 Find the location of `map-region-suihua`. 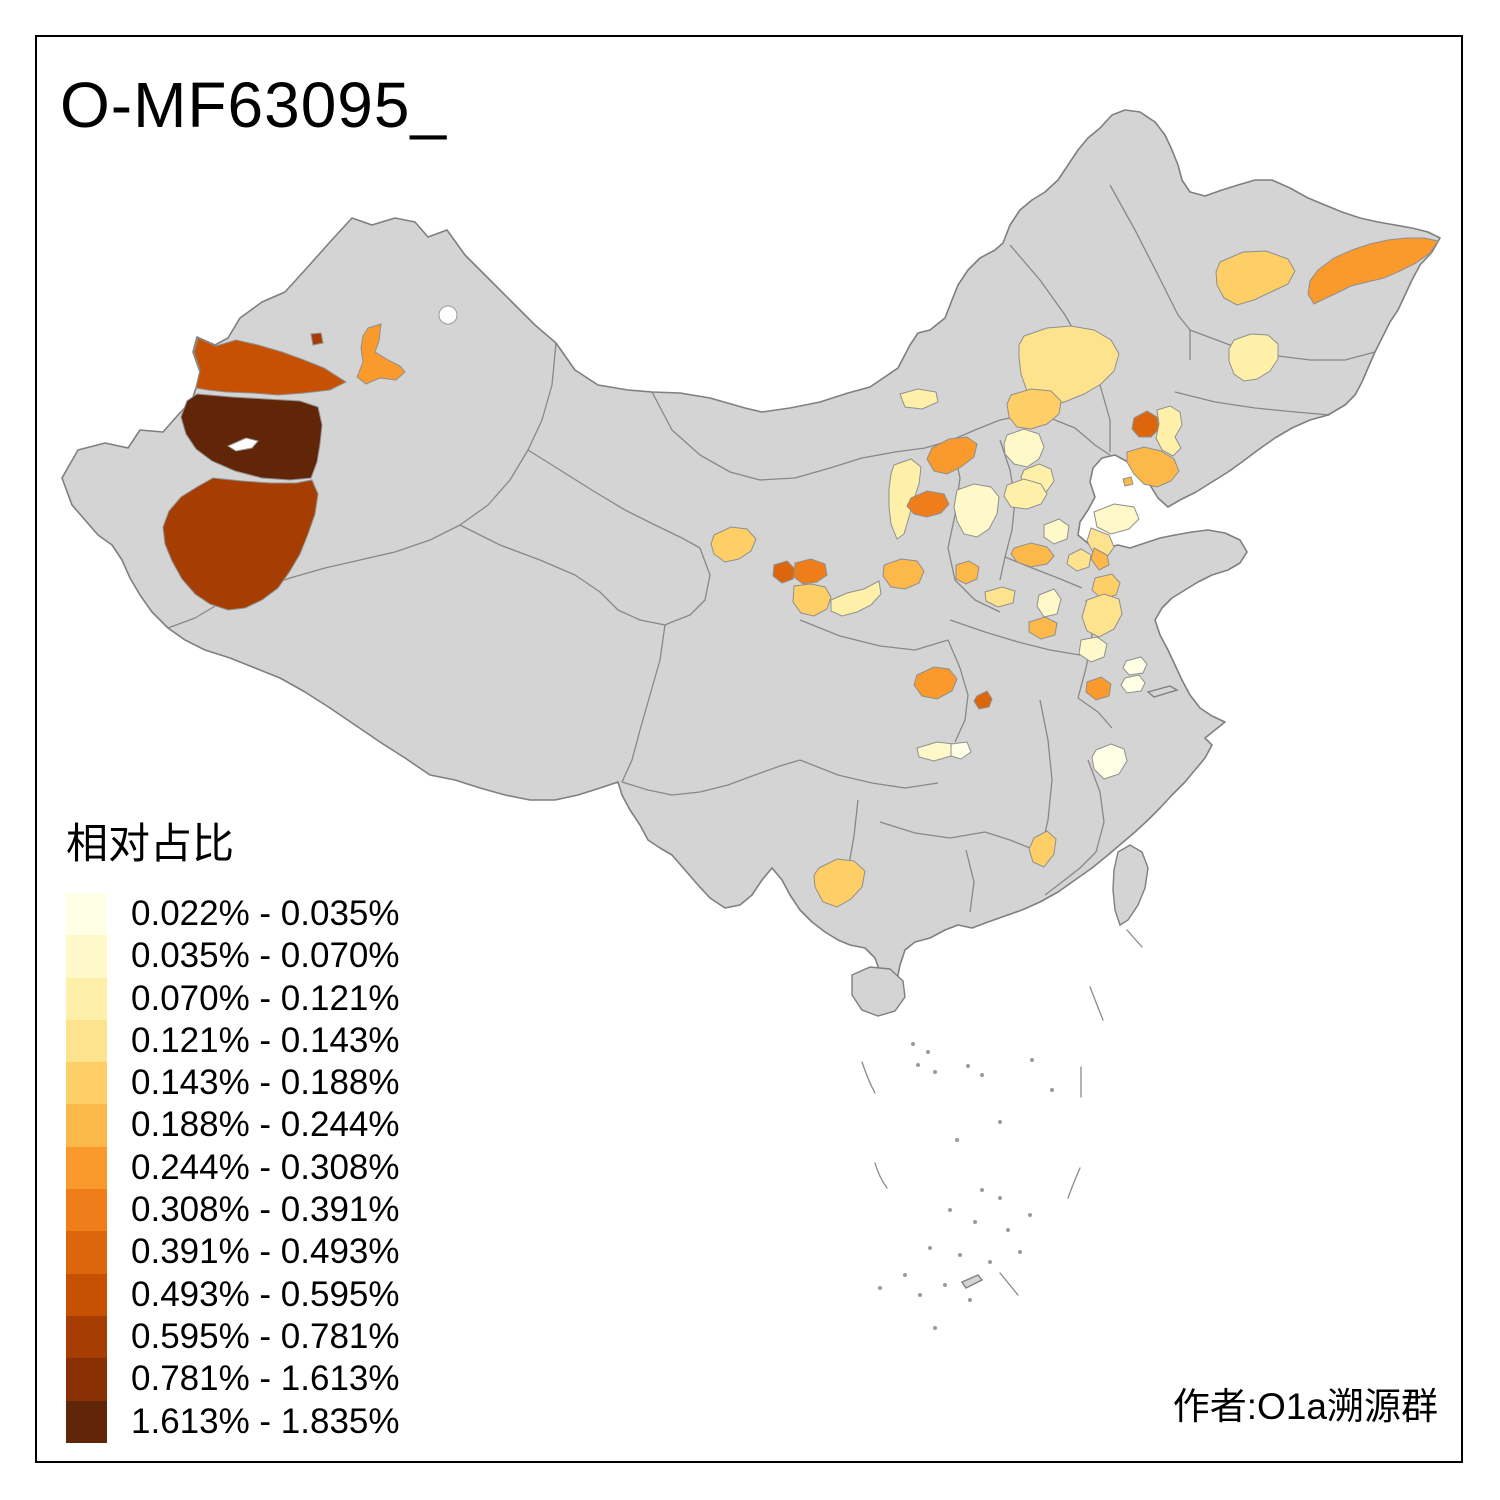

map-region-suihua is located at coordinates (1255, 278).